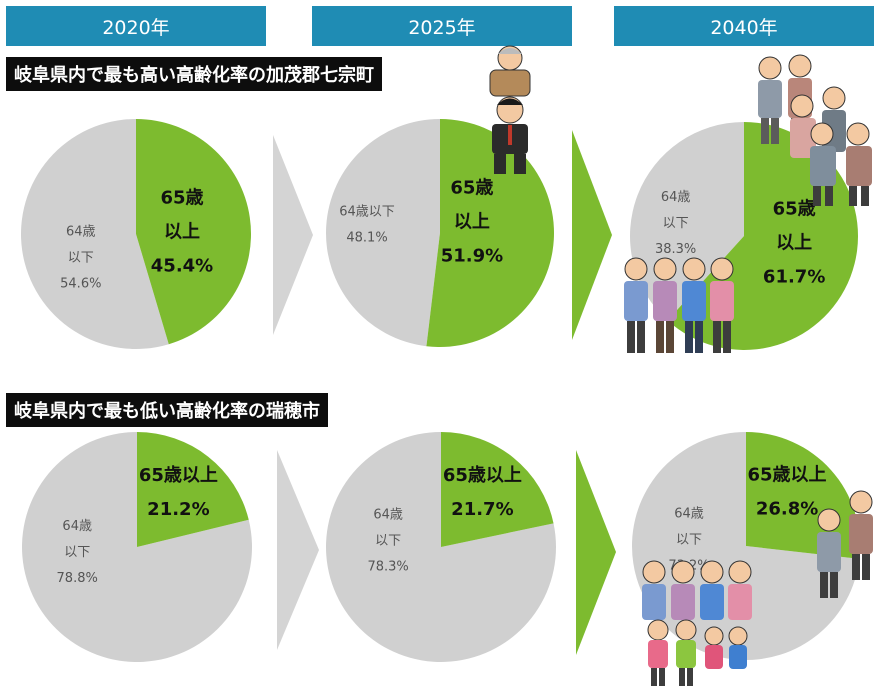 This screenshot has width=883, height=697. What do you see at coordinates (442, 26) in the screenshot?
I see `year-header-2025: 2025年` at bounding box center [442, 26].